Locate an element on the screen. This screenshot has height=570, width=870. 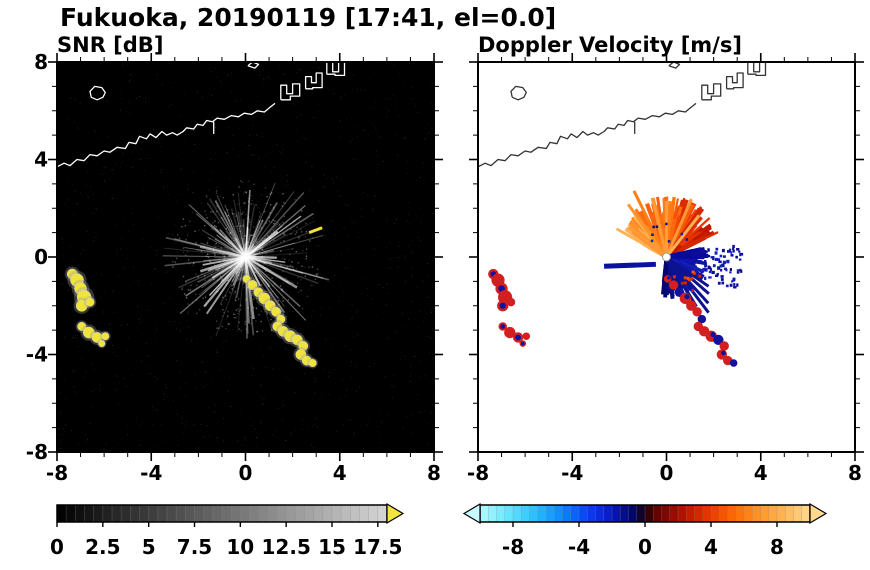
colorbar-labels: -8 -4 0 4 8 is located at coordinates (643, 540).